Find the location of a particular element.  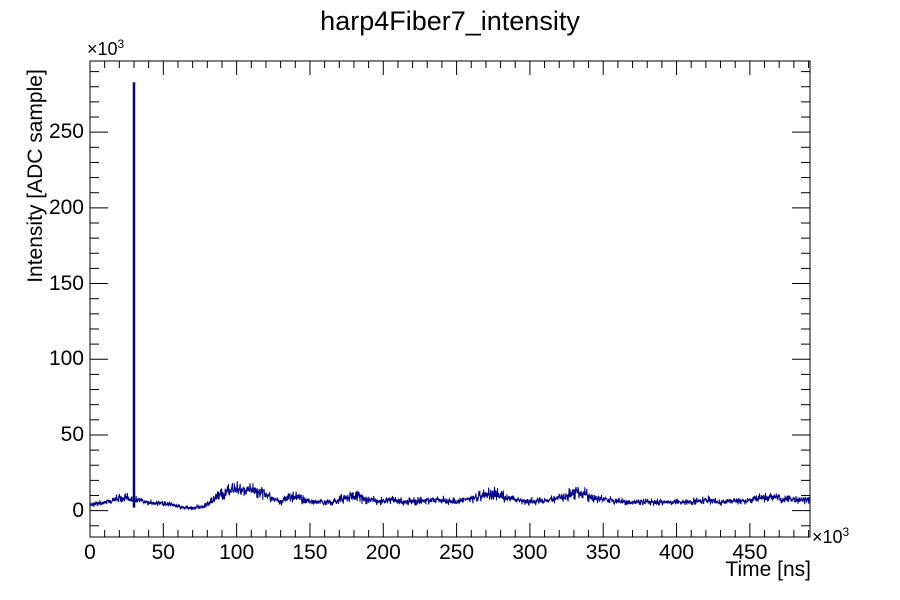

y-tick-label: 0 is located at coordinates (78, 510).